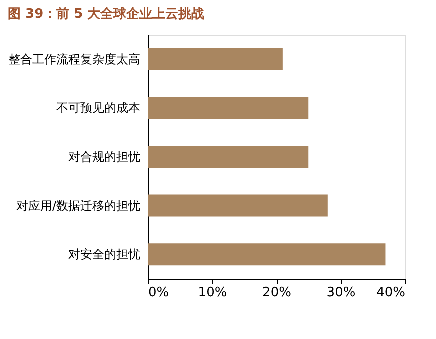  Describe the element at coordinates (98, 108) in the screenshot. I see `y-tick-label: 不可预见的成本` at that location.